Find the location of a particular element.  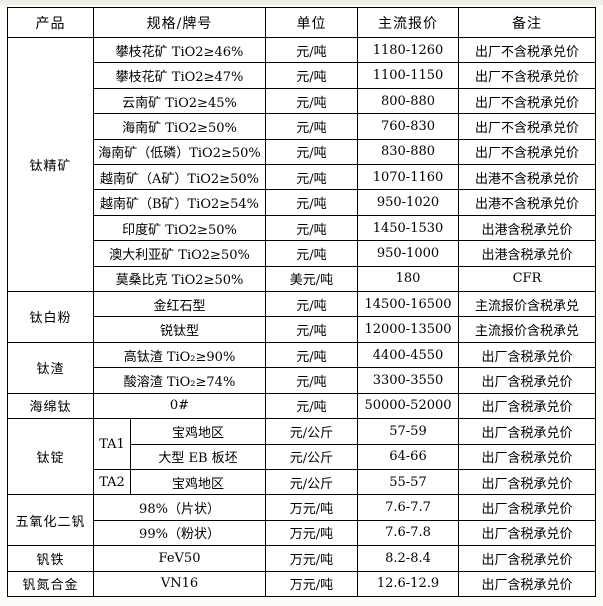

col-header-product: 产品 is located at coordinates (50, 22).